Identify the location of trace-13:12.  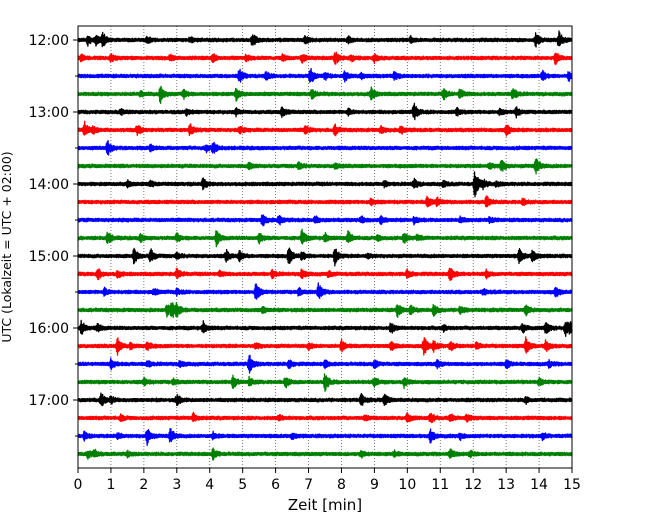
(325, 364).